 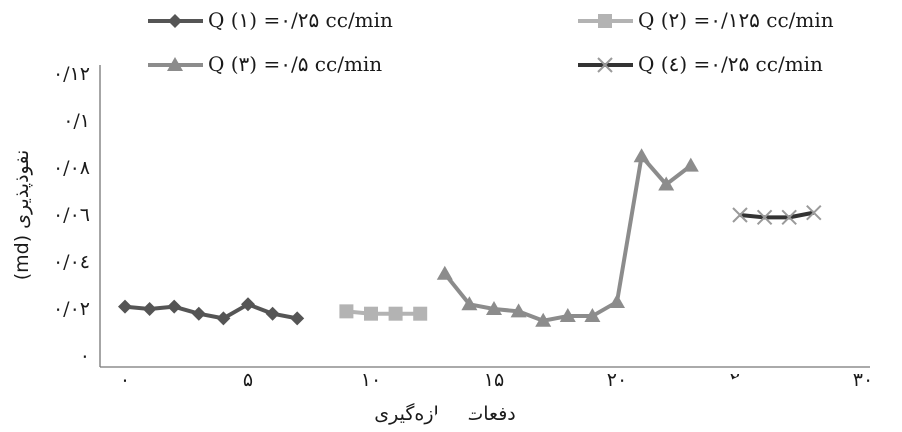 I want to click on x-tick-label: ۳۰, so click(x=863, y=380).